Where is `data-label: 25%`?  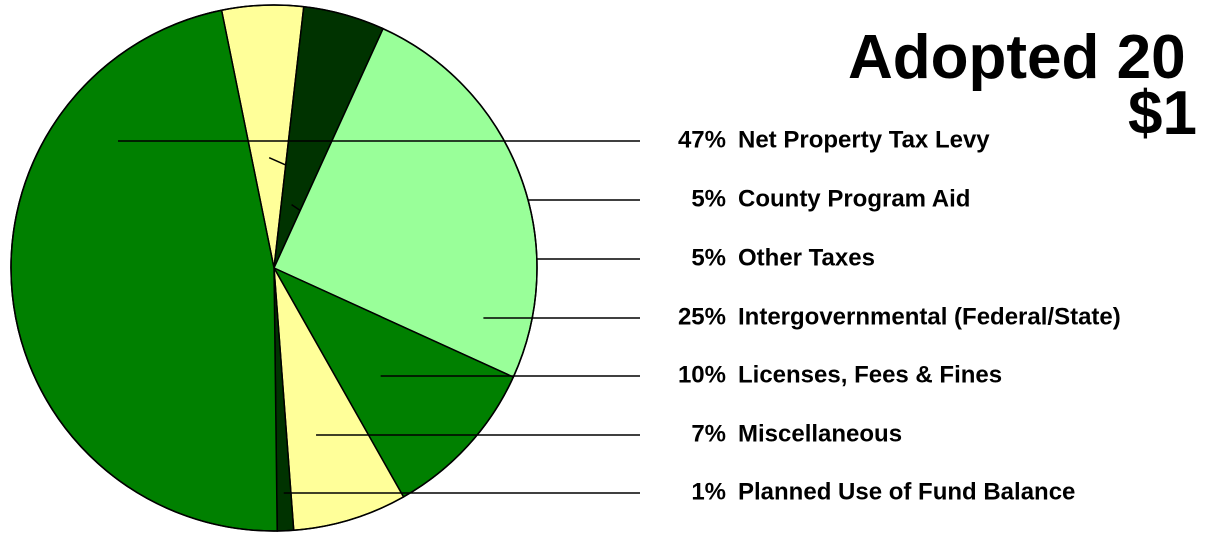
data-label: 25% is located at coordinates (702, 316).